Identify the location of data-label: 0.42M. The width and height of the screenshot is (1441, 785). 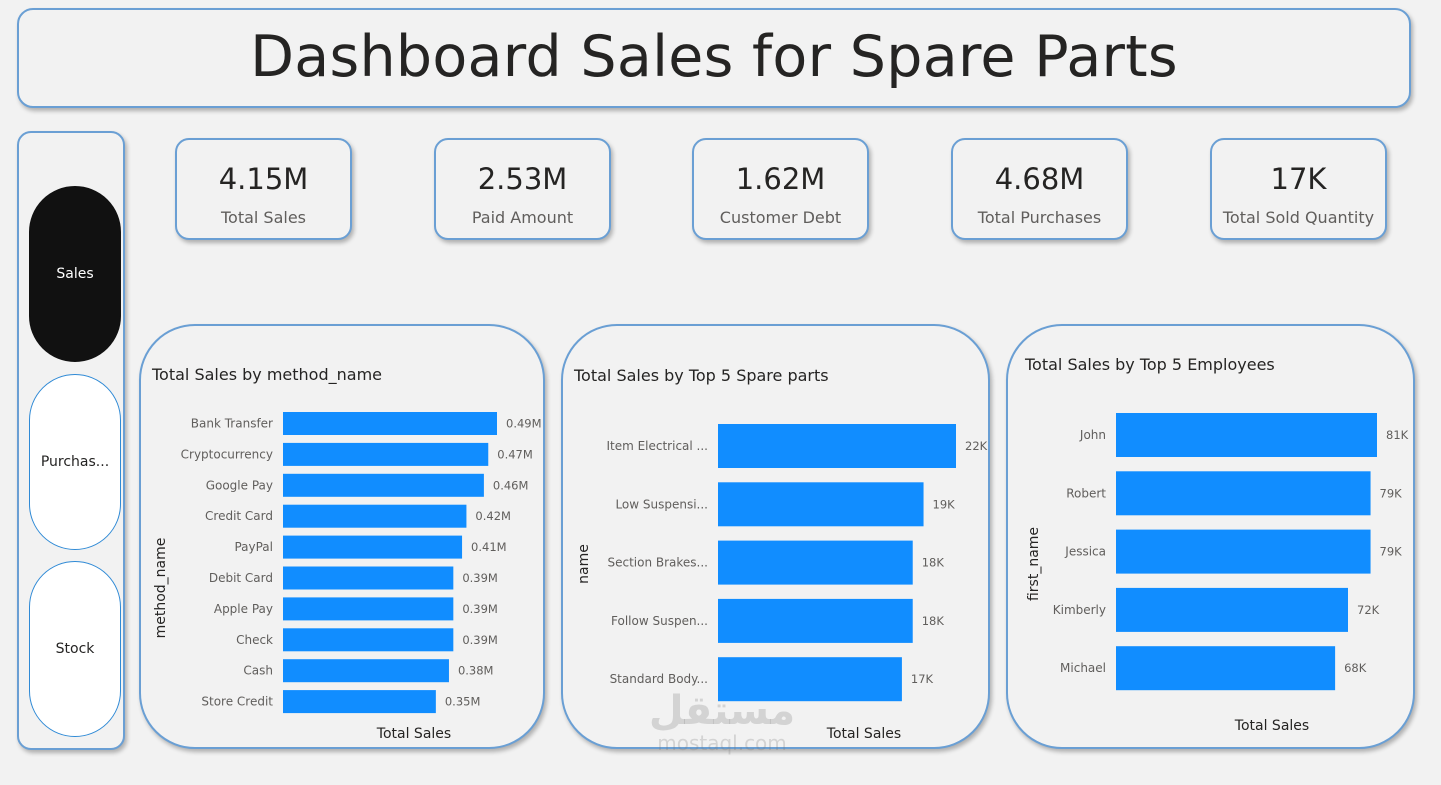
(493, 516).